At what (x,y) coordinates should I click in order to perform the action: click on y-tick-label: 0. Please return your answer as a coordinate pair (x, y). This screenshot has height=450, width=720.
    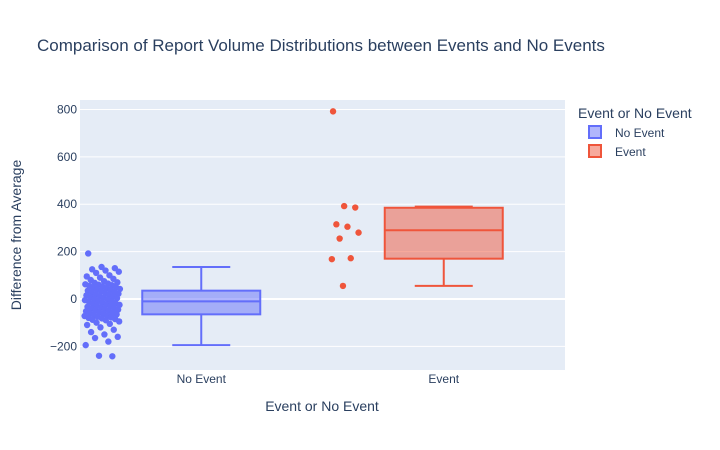
    Looking at the image, I should click on (73, 299).